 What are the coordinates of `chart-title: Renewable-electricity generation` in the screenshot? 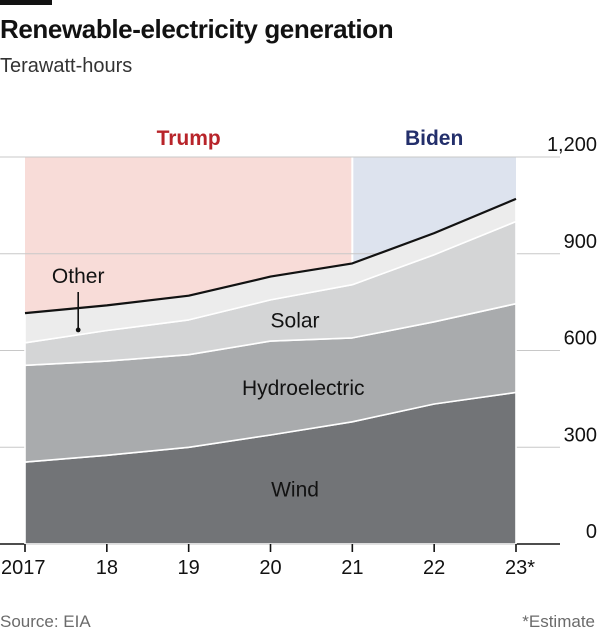 It's located at (197, 29).